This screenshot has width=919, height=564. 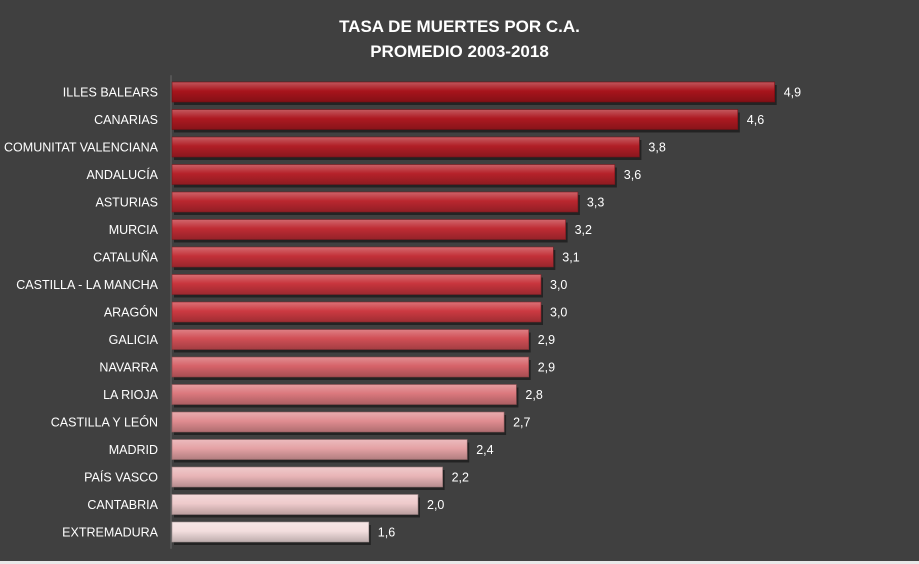 I want to click on chart-subtitle: PROMEDIO 2003-2018, so click(x=459, y=51).